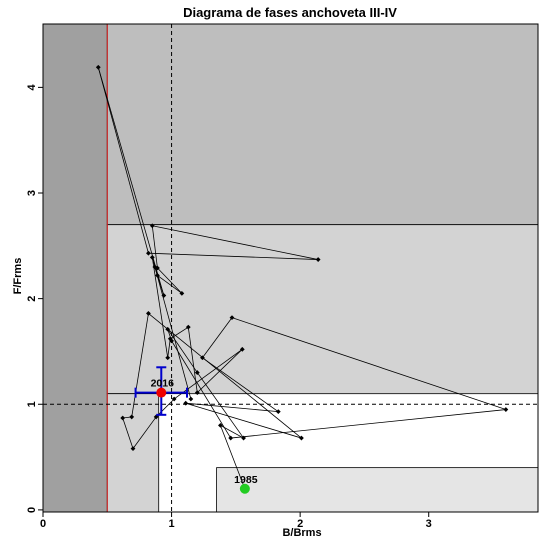 The image size is (539, 541). Describe the element at coordinates (32, 193) in the screenshot. I see `y-tick-label: 3` at that location.